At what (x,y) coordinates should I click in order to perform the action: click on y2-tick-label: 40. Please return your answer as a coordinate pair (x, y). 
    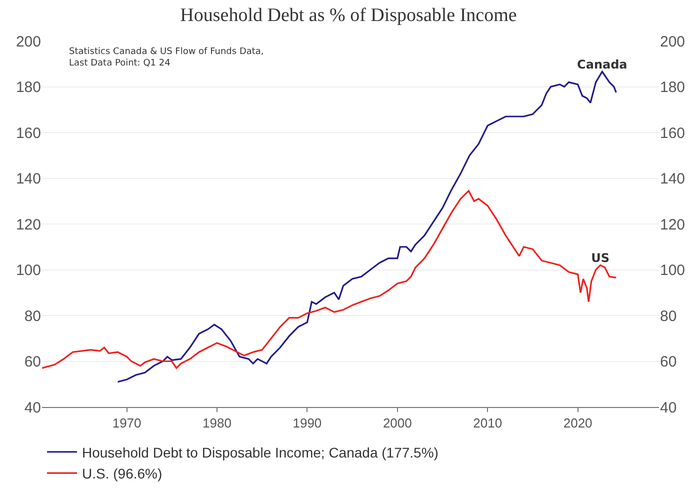
    Looking at the image, I should click on (668, 407).